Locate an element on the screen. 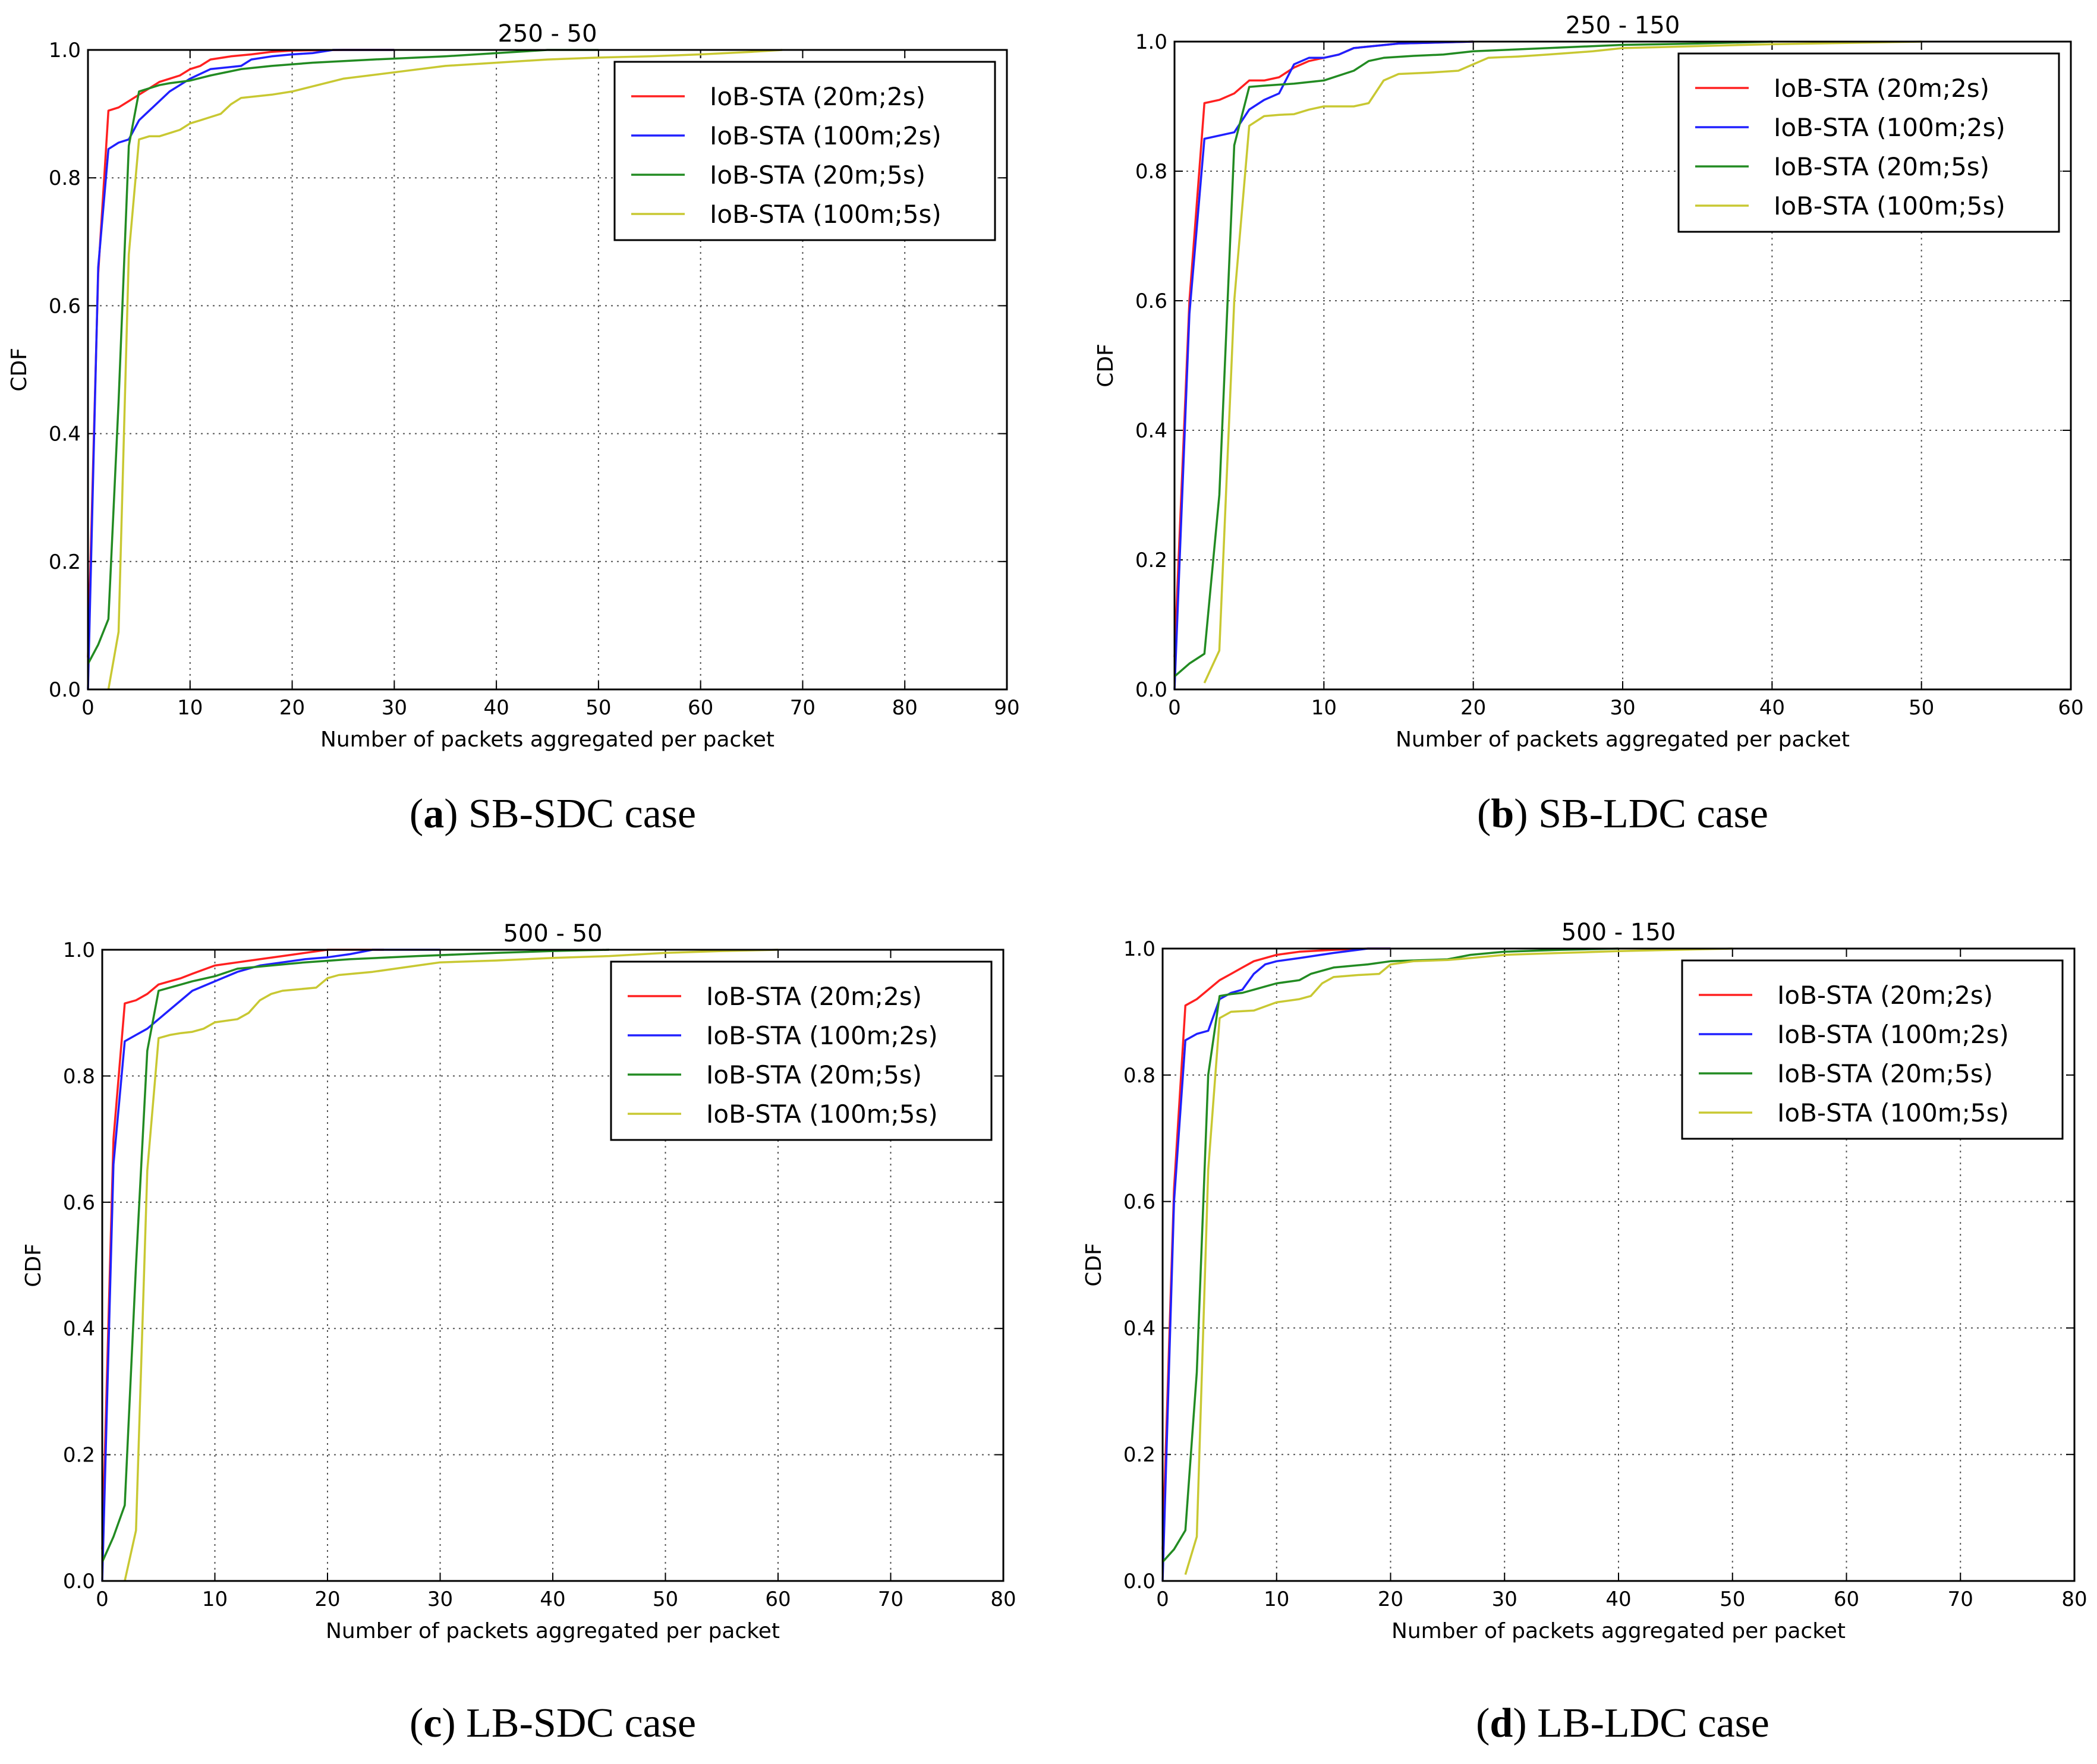 This screenshot has width=2097, height=1764. caption-text: LB-SDC case is located at coordinates (576, 1723).